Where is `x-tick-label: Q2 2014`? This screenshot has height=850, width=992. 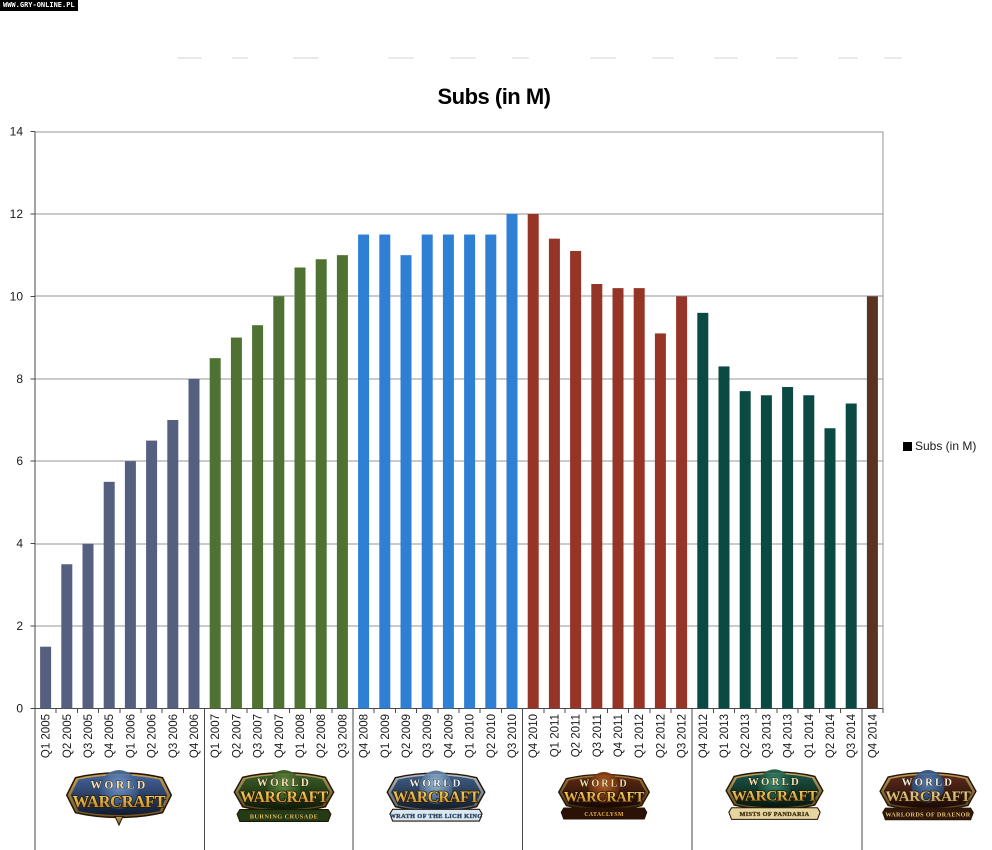
x-tick-label: Q2 2014 is located at coordinates (831, 735).